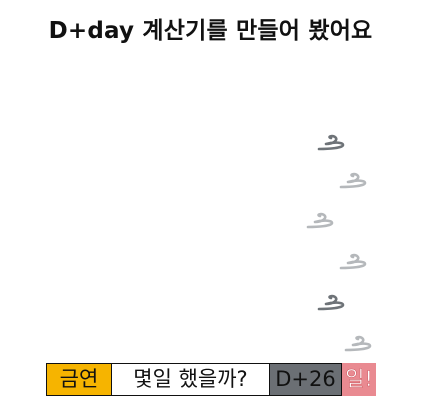 The width and height of the screenshot is (421, 411). What do you see at coordinates (191, 379) in the screenshot?
I see `question-label: 몇일 했을까?` at bounding box center [191, 379].